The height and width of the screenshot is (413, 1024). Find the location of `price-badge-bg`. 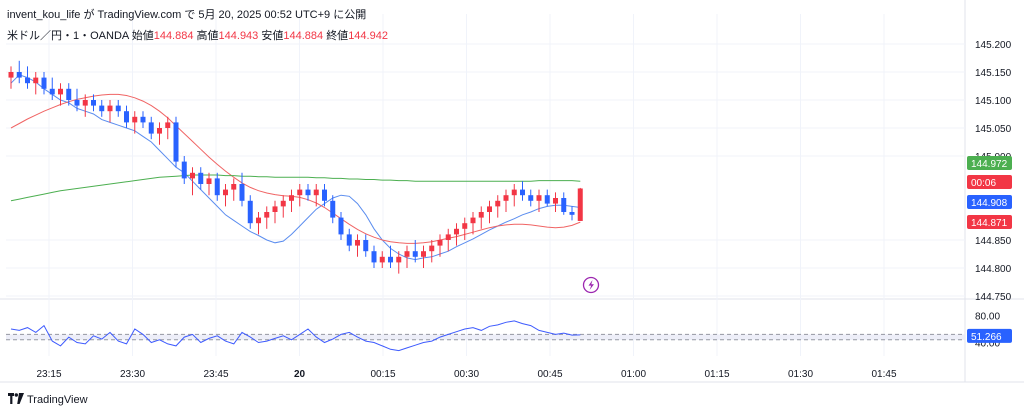

price-badge-bg is located at coordinates (989, 202).